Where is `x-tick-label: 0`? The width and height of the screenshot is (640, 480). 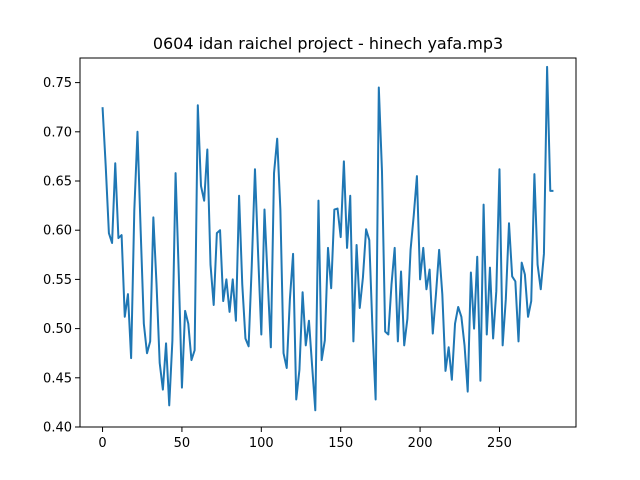
x-tick-label: 0 is located at coordinates (102, 443).